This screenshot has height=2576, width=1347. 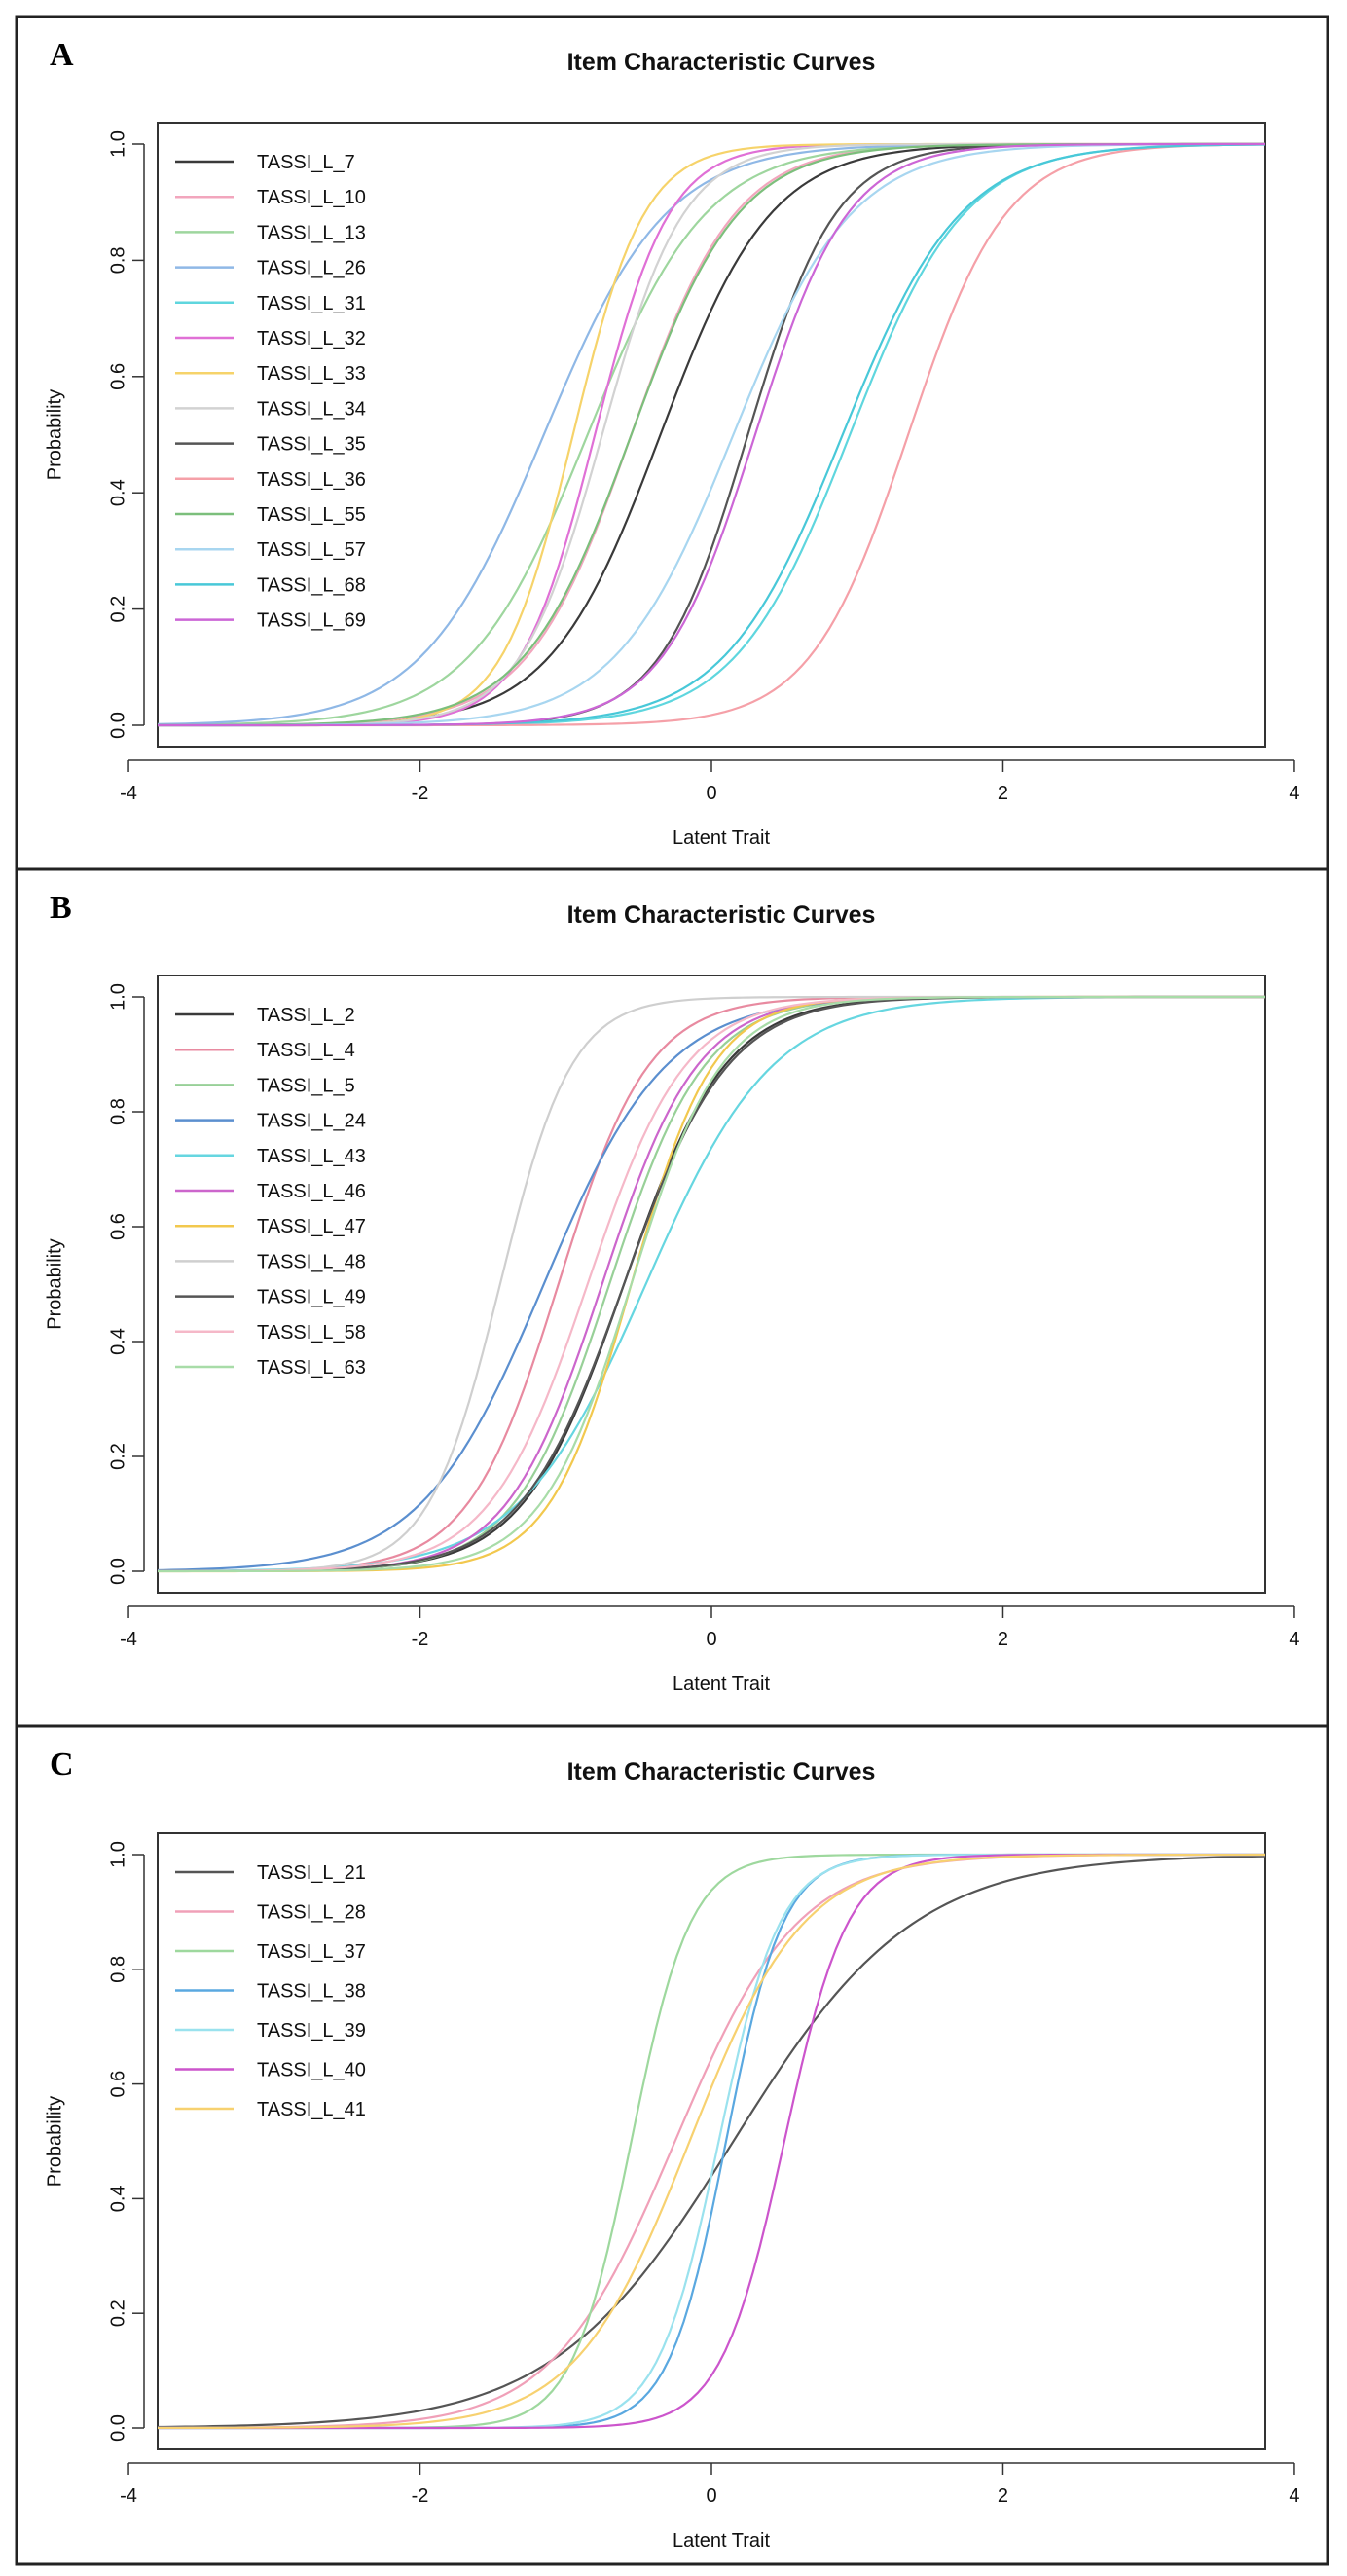 What do you see at coordinates (306, 1050) in the screenshot?
I see `legend-label: TASSI_L_4` at bounding box center [306, 1050].